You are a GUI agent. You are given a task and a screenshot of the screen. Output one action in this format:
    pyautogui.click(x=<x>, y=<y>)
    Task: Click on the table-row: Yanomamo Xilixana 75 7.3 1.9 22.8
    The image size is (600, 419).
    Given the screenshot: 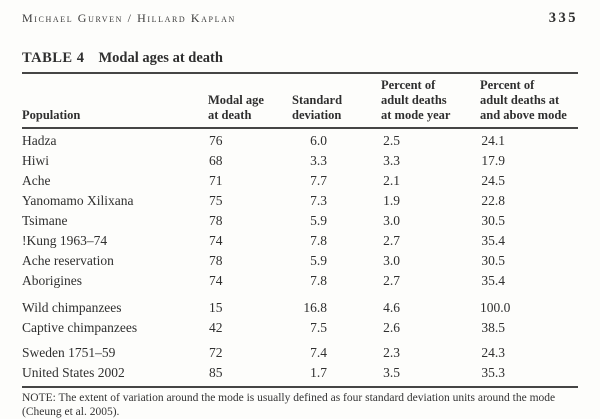 What is the action you would take?
    pyautogui.click(x=300, y=201)
    